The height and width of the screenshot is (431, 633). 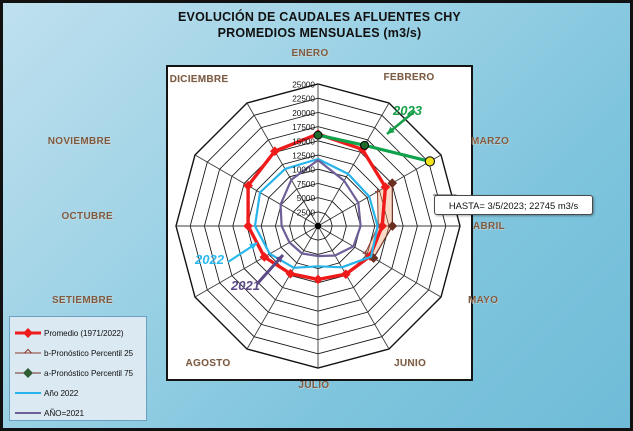 I want to click on month-label-noviembre: NOVIEMBRE, so click(x=79, y=141).